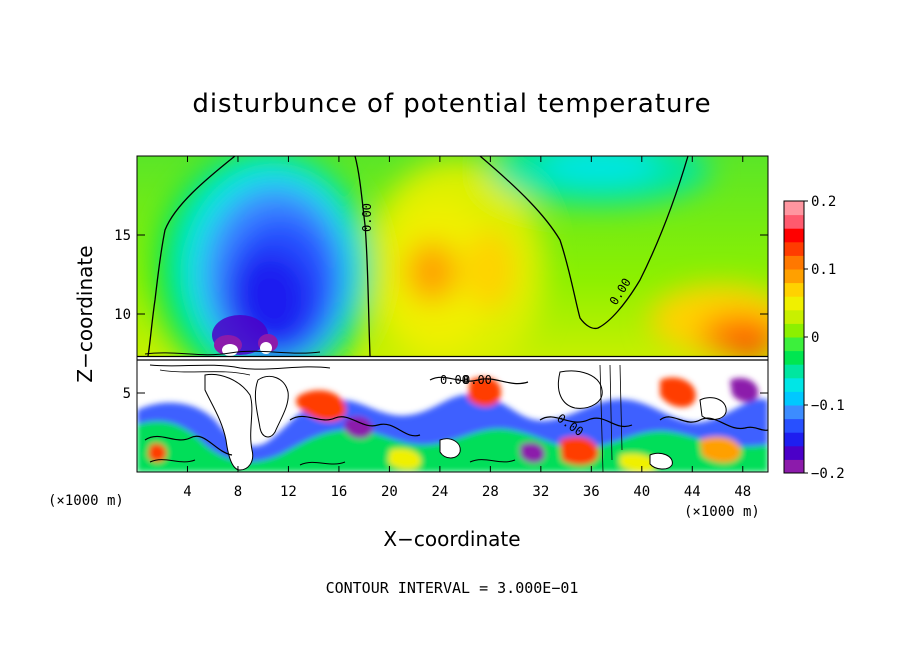 The height and width of the screenshot is (654, 904). Describe the element at coordinates (722, 512) in the screenshot. I see `x-unit-right: (×1000 m)` at that location.